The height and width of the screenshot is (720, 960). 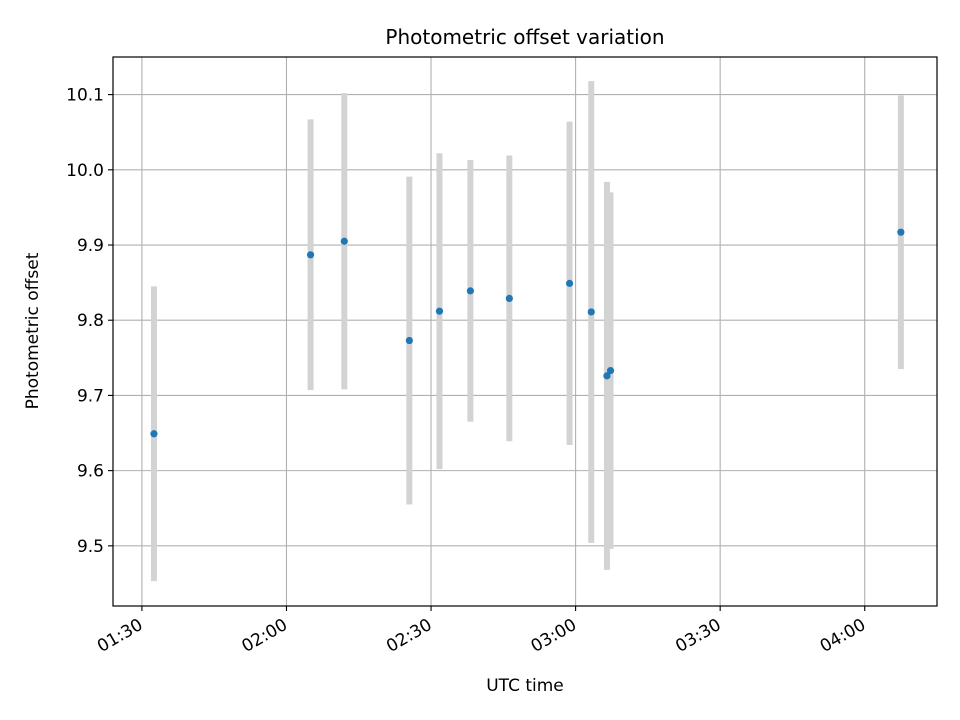 What do you see at coordinates (90, 396) in the screenshot?
I see `y-tick-label: 9.7` at bounding box center [90, 396].